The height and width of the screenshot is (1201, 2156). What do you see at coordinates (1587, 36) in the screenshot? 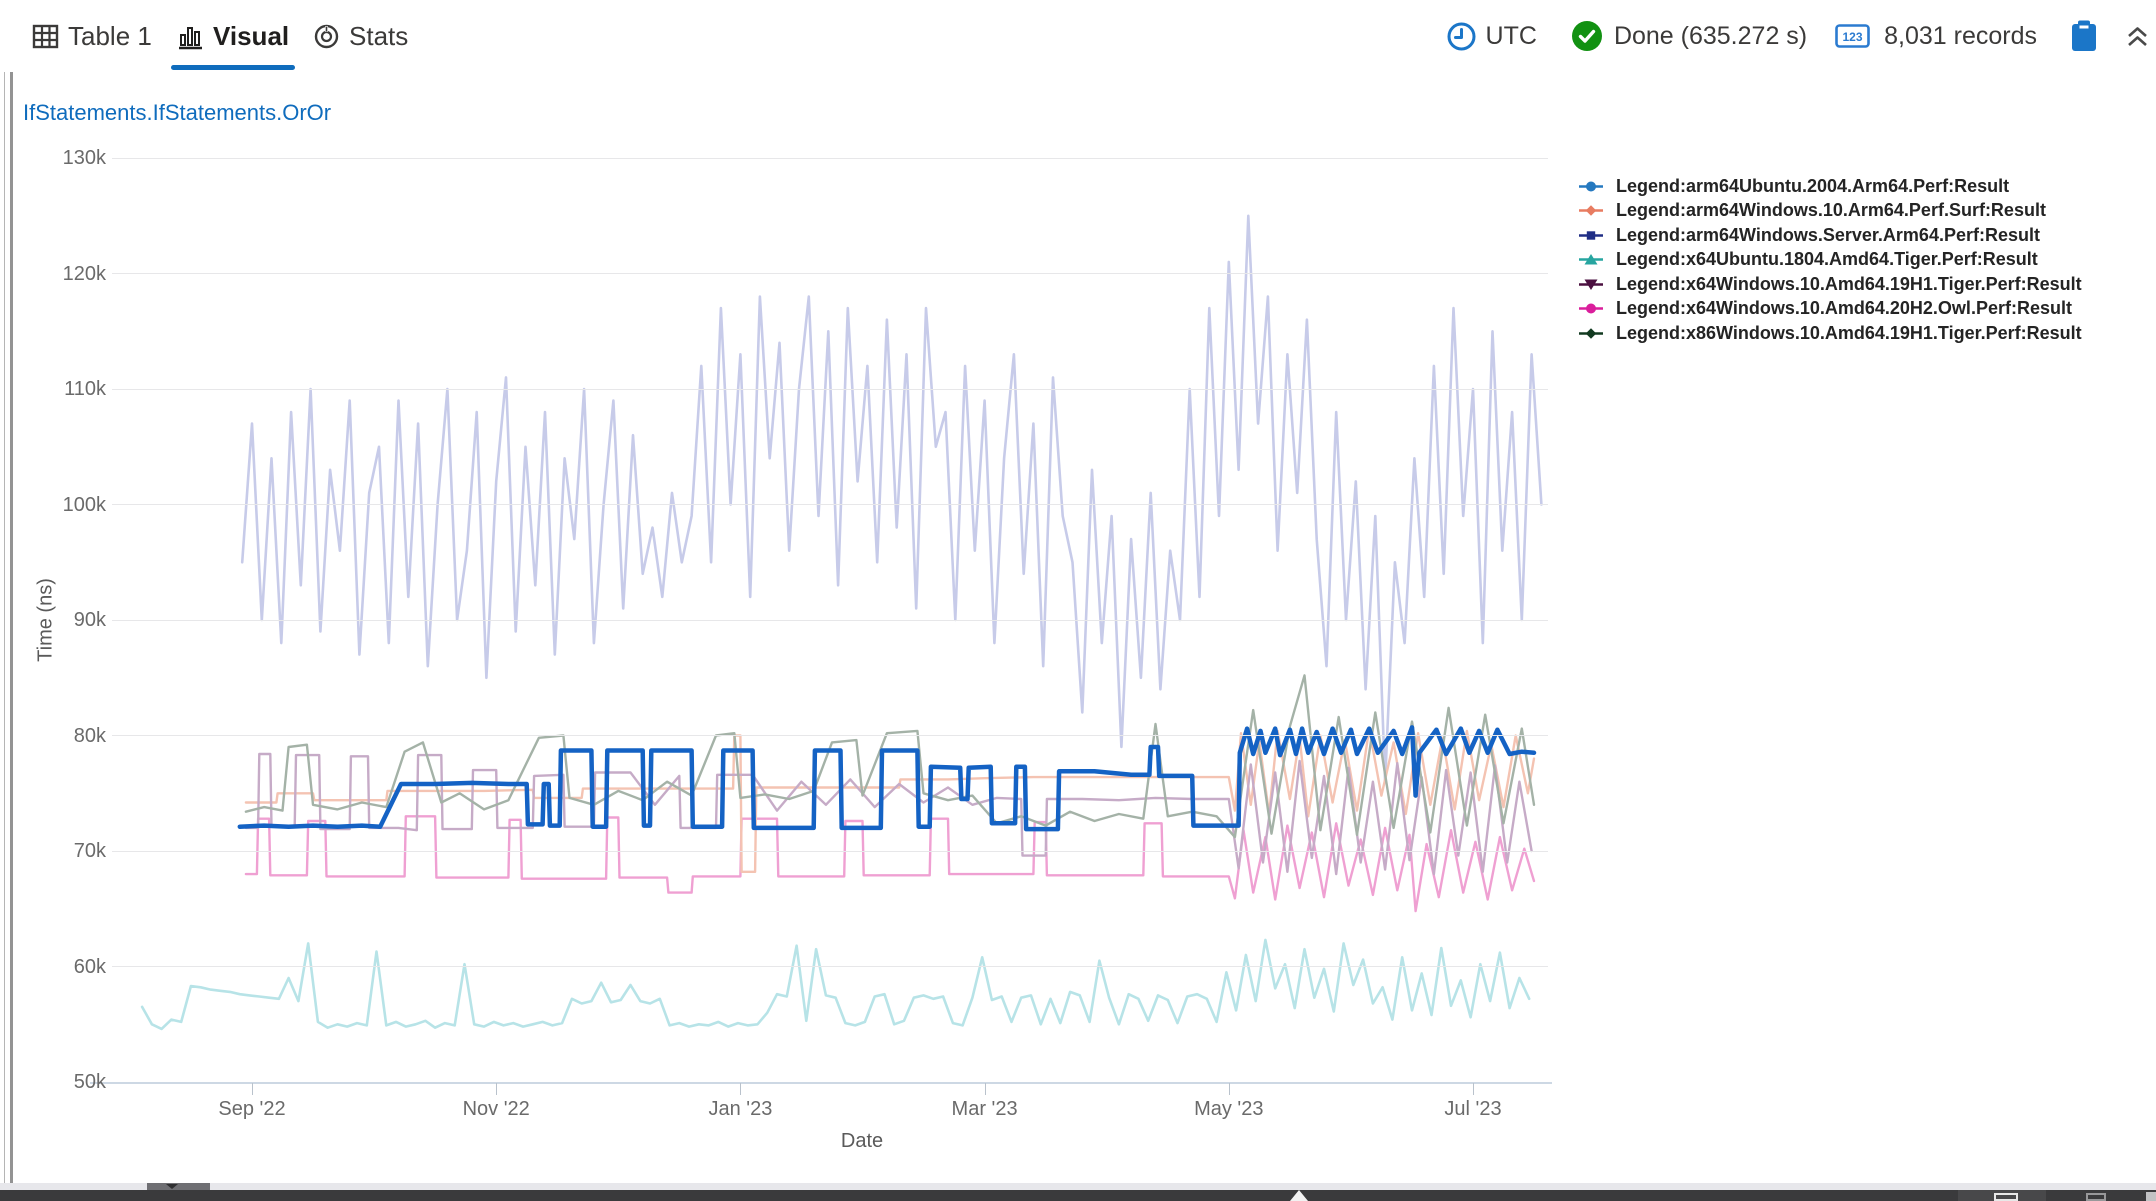
I see `success-check-icon` at bounding box center [1587, 36].